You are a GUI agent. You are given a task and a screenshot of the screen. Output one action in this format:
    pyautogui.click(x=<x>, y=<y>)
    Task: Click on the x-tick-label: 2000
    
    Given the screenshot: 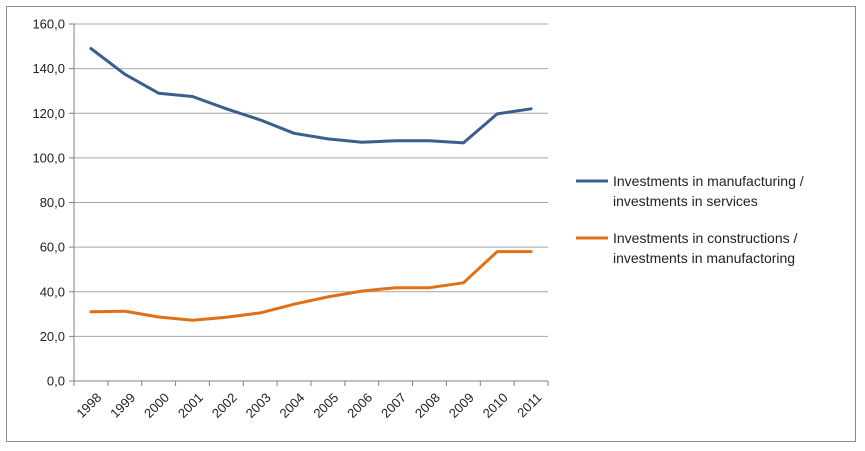 What is the action you would take?
    pyautogui.click(x=156, y=405)
    